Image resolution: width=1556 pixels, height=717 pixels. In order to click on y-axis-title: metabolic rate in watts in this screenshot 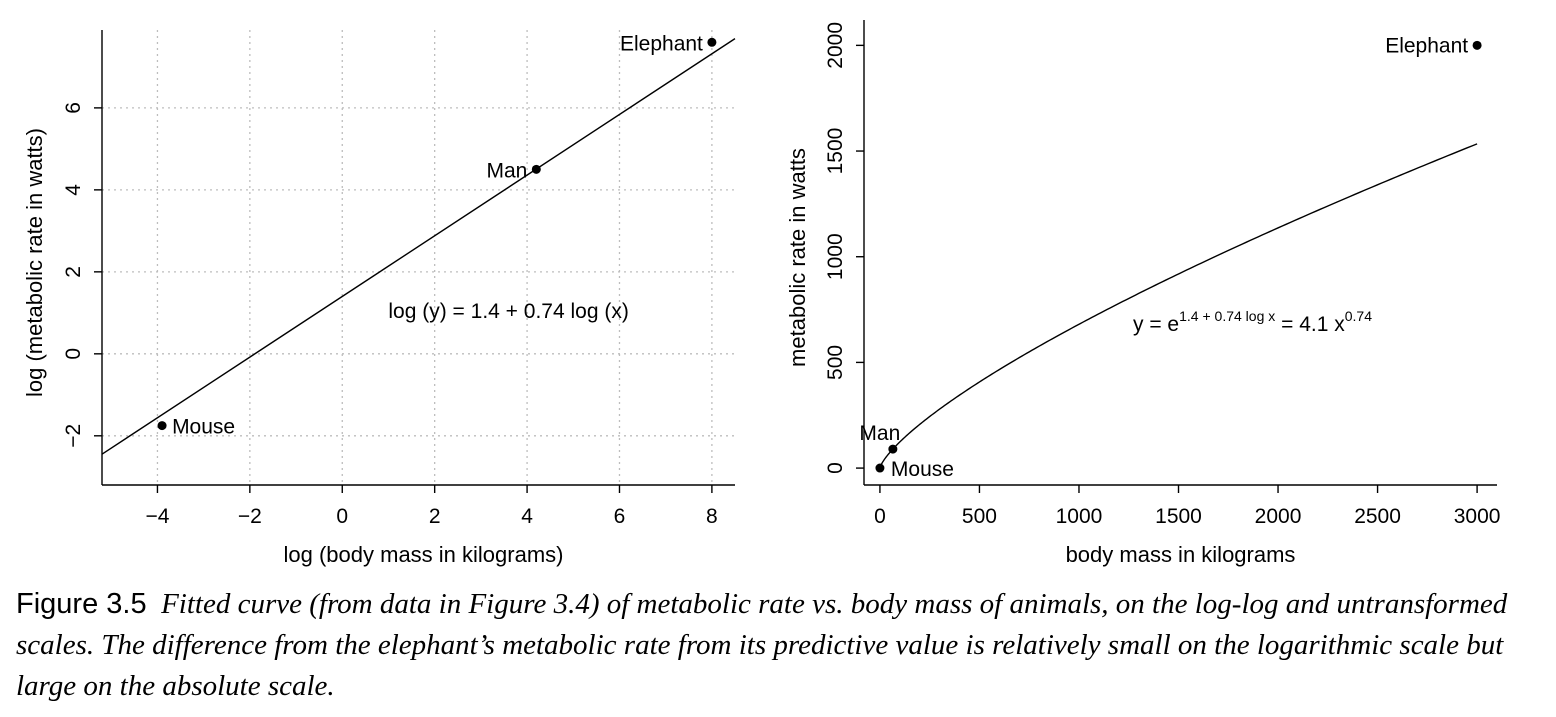, I will do `click(797, 257)`.